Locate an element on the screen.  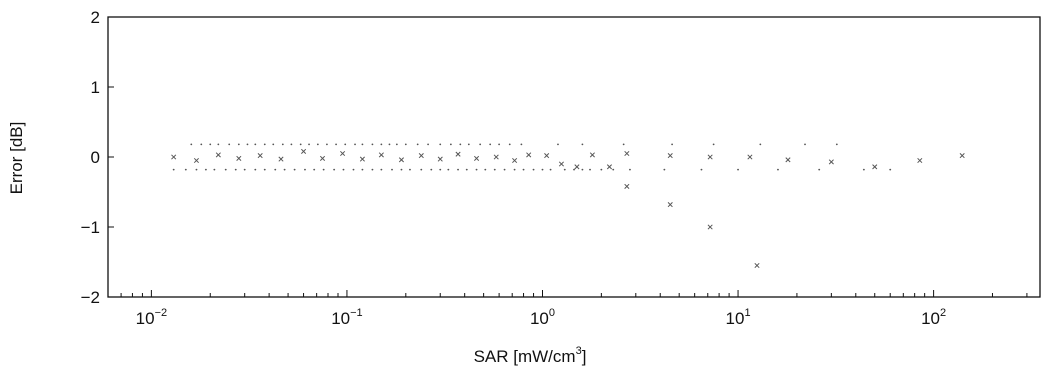
x-tick-label: 10² is located at coordinates (933, 317).